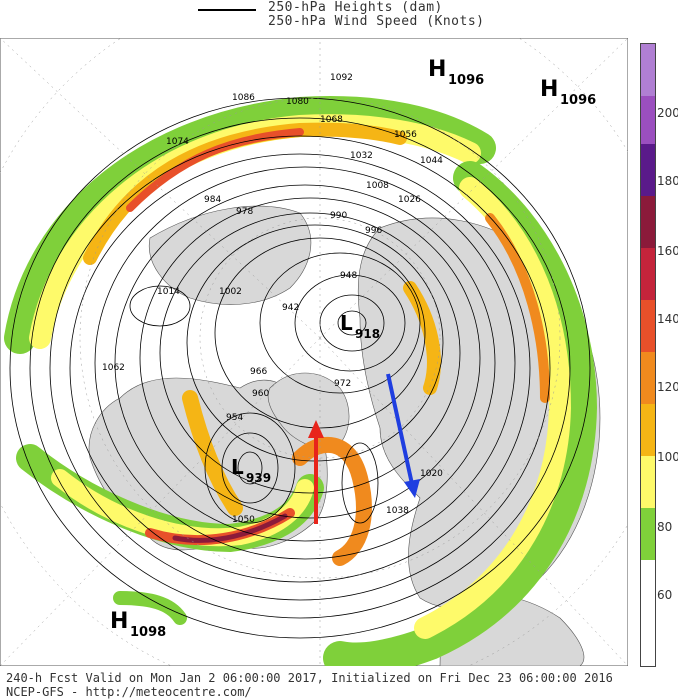 The width and height of the screenshot is (678, 700). What do you see at coordinates (113, 368) in the screenshot?
I see `contour-label: 1062` at bounding box center [113, 368].